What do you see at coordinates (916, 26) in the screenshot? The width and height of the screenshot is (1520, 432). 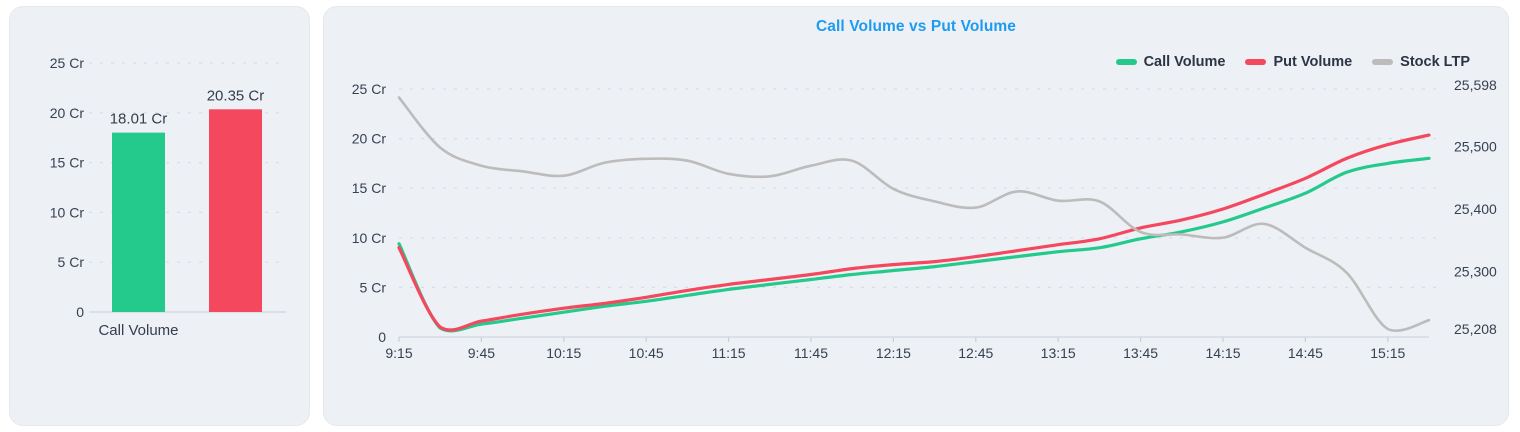 I see `chart-title: Call Volume vs Put Volume` at bounding box center [916, 26].